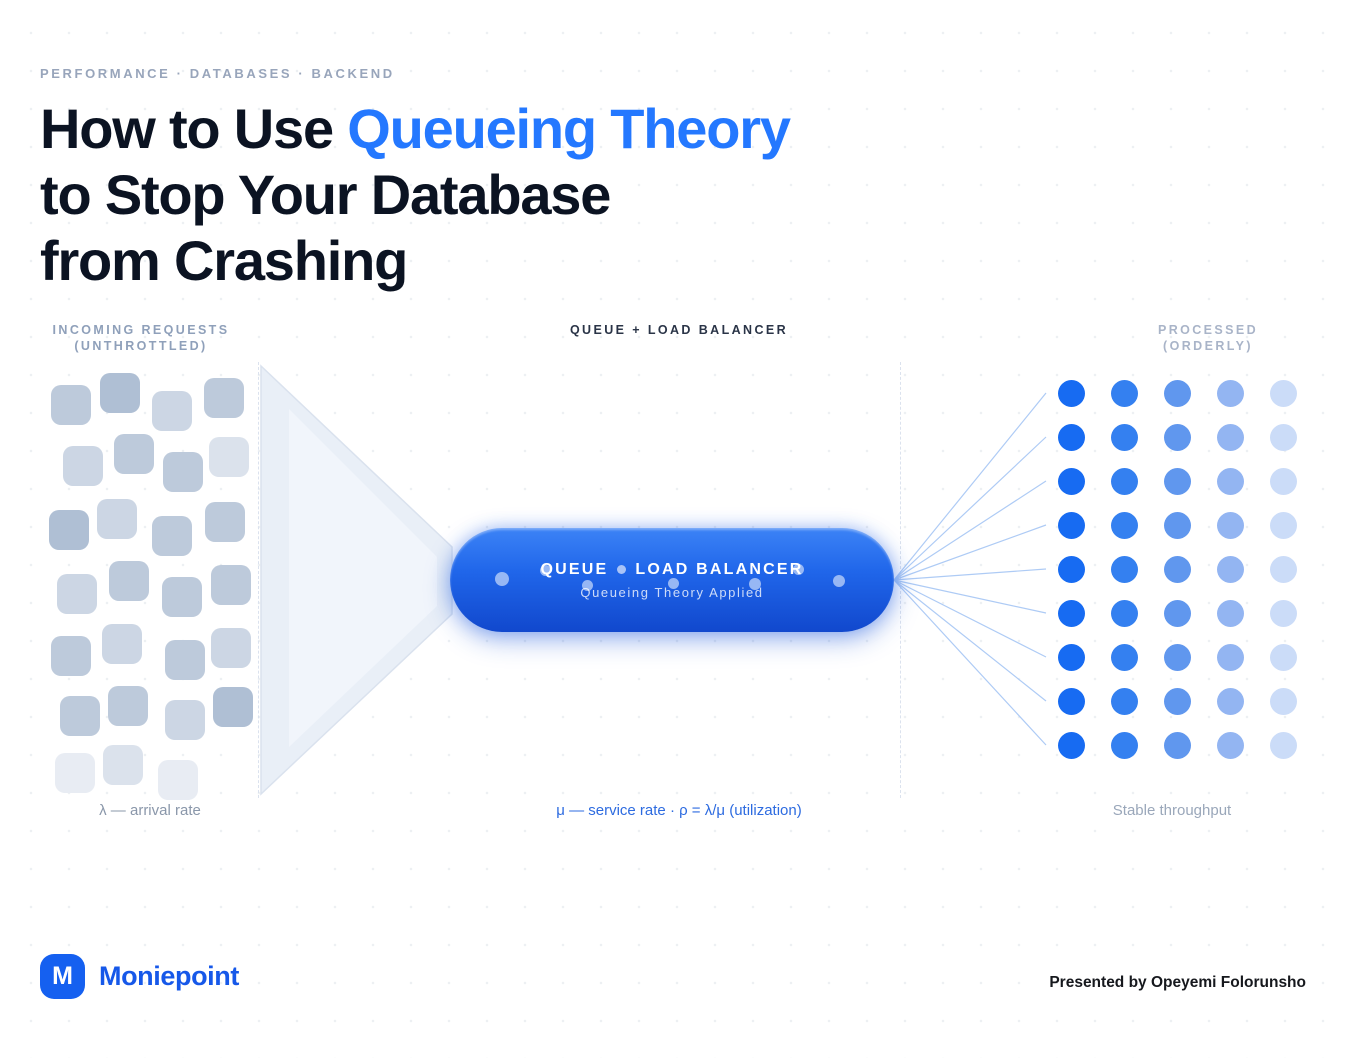  Describe the element at coordinates (1208, 346) in the screenshot. I see `header-processed-line2: (ORDERLY)` at that location.